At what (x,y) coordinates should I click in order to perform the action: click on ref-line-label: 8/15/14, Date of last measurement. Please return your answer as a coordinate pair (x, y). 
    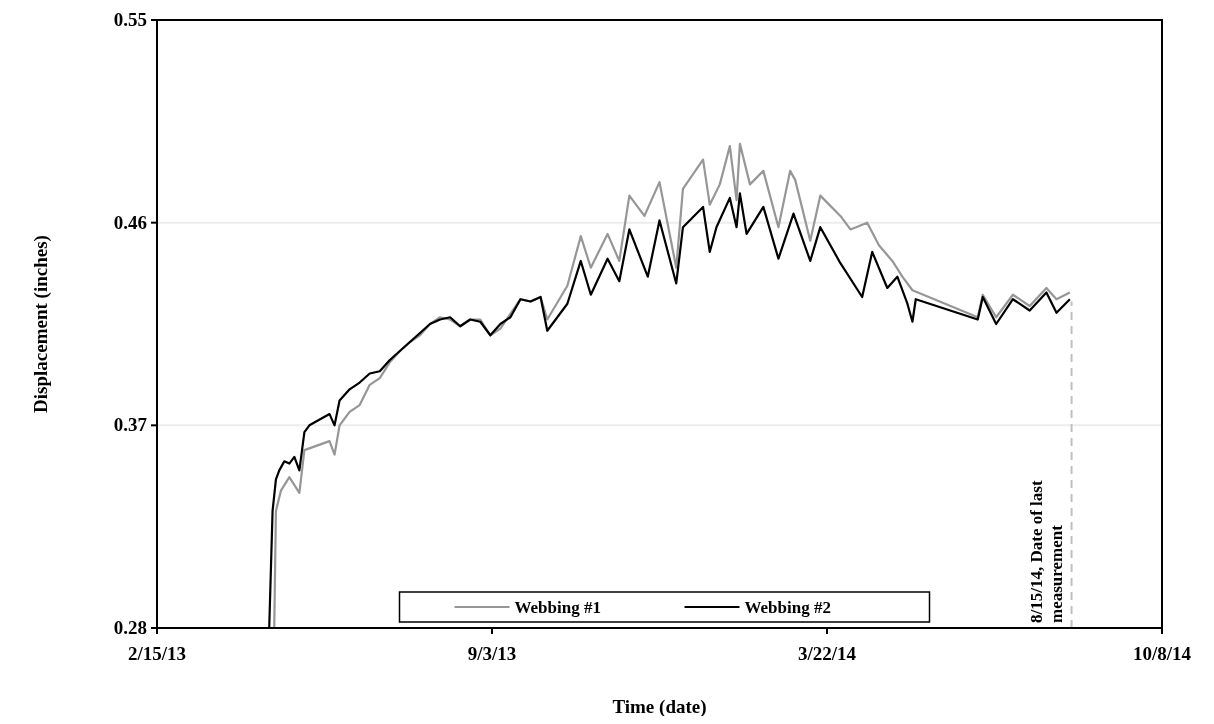
    Looking at the image, I should click on (1046, 551).